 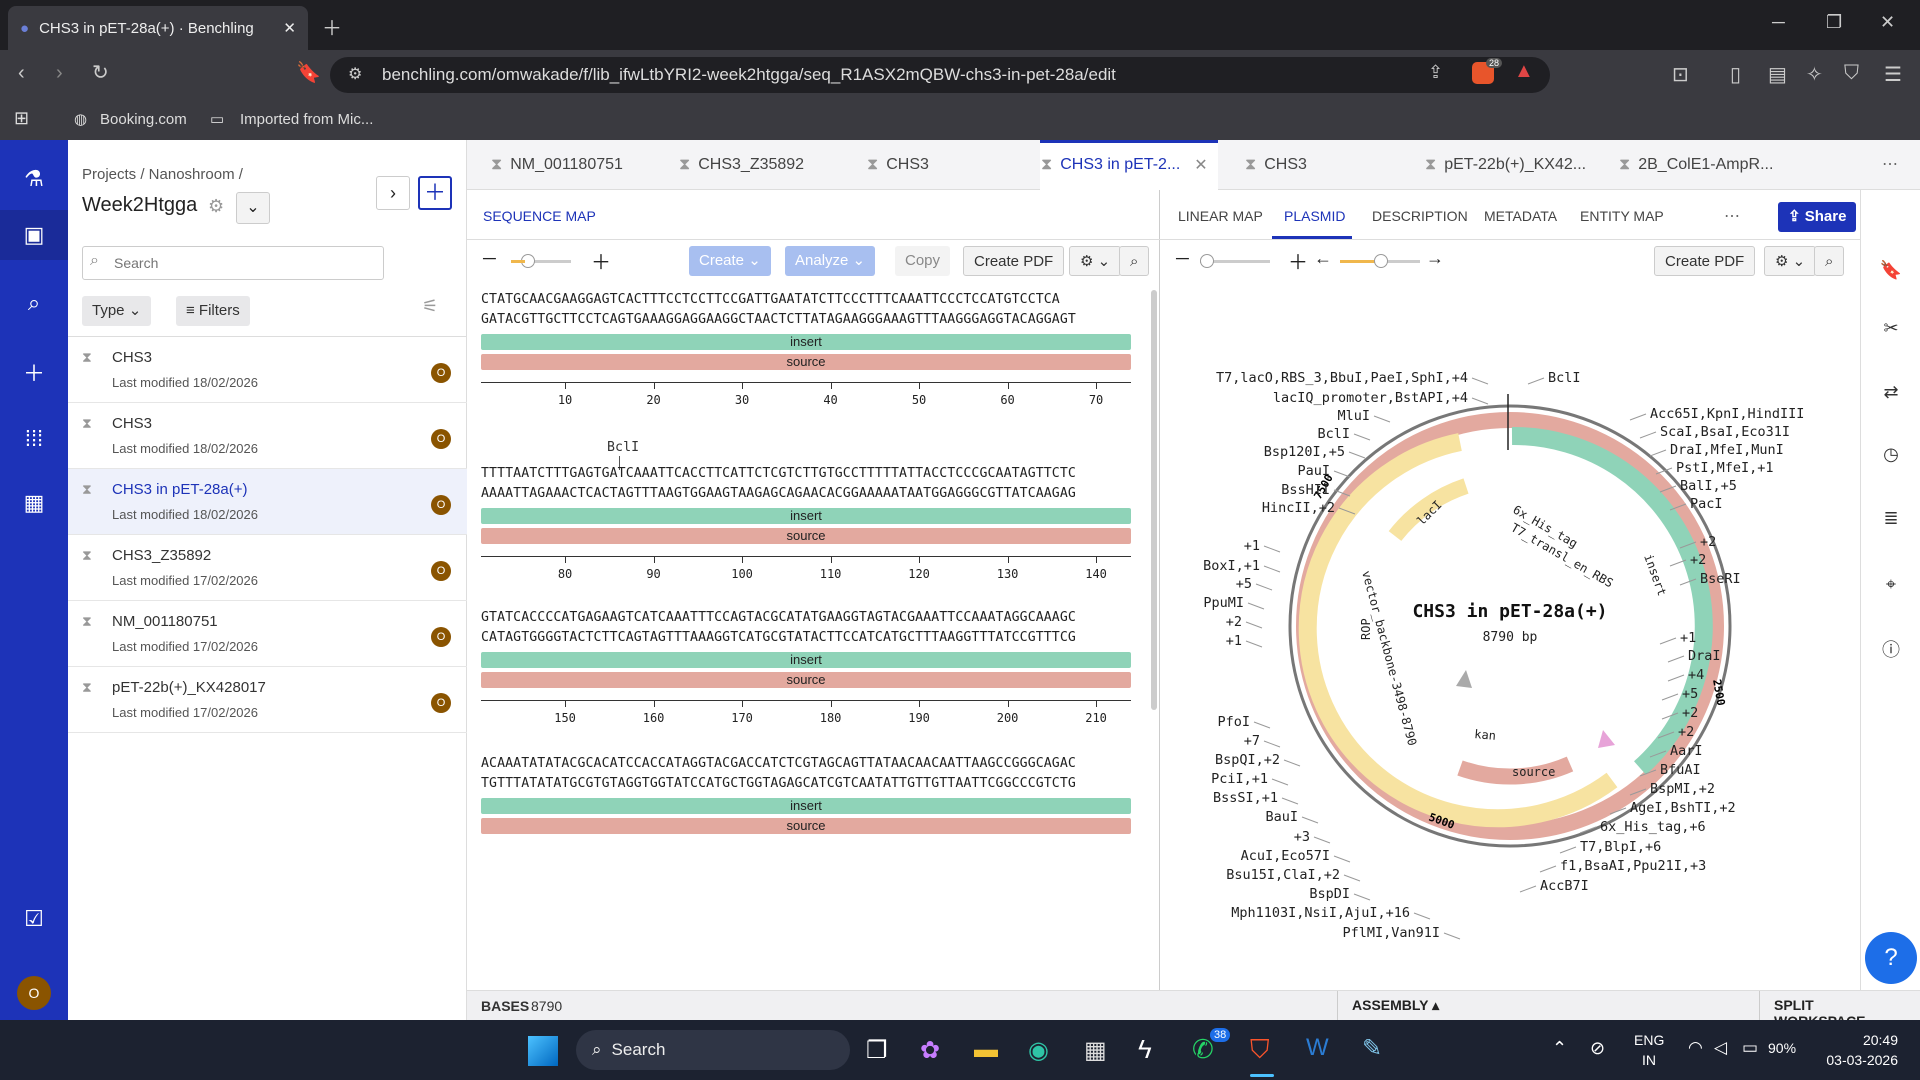 What do you see at coordinates (1817, 217) in the screenshot?
I see `share-button: ⇪ Share` at bounding box center [1817, 217].